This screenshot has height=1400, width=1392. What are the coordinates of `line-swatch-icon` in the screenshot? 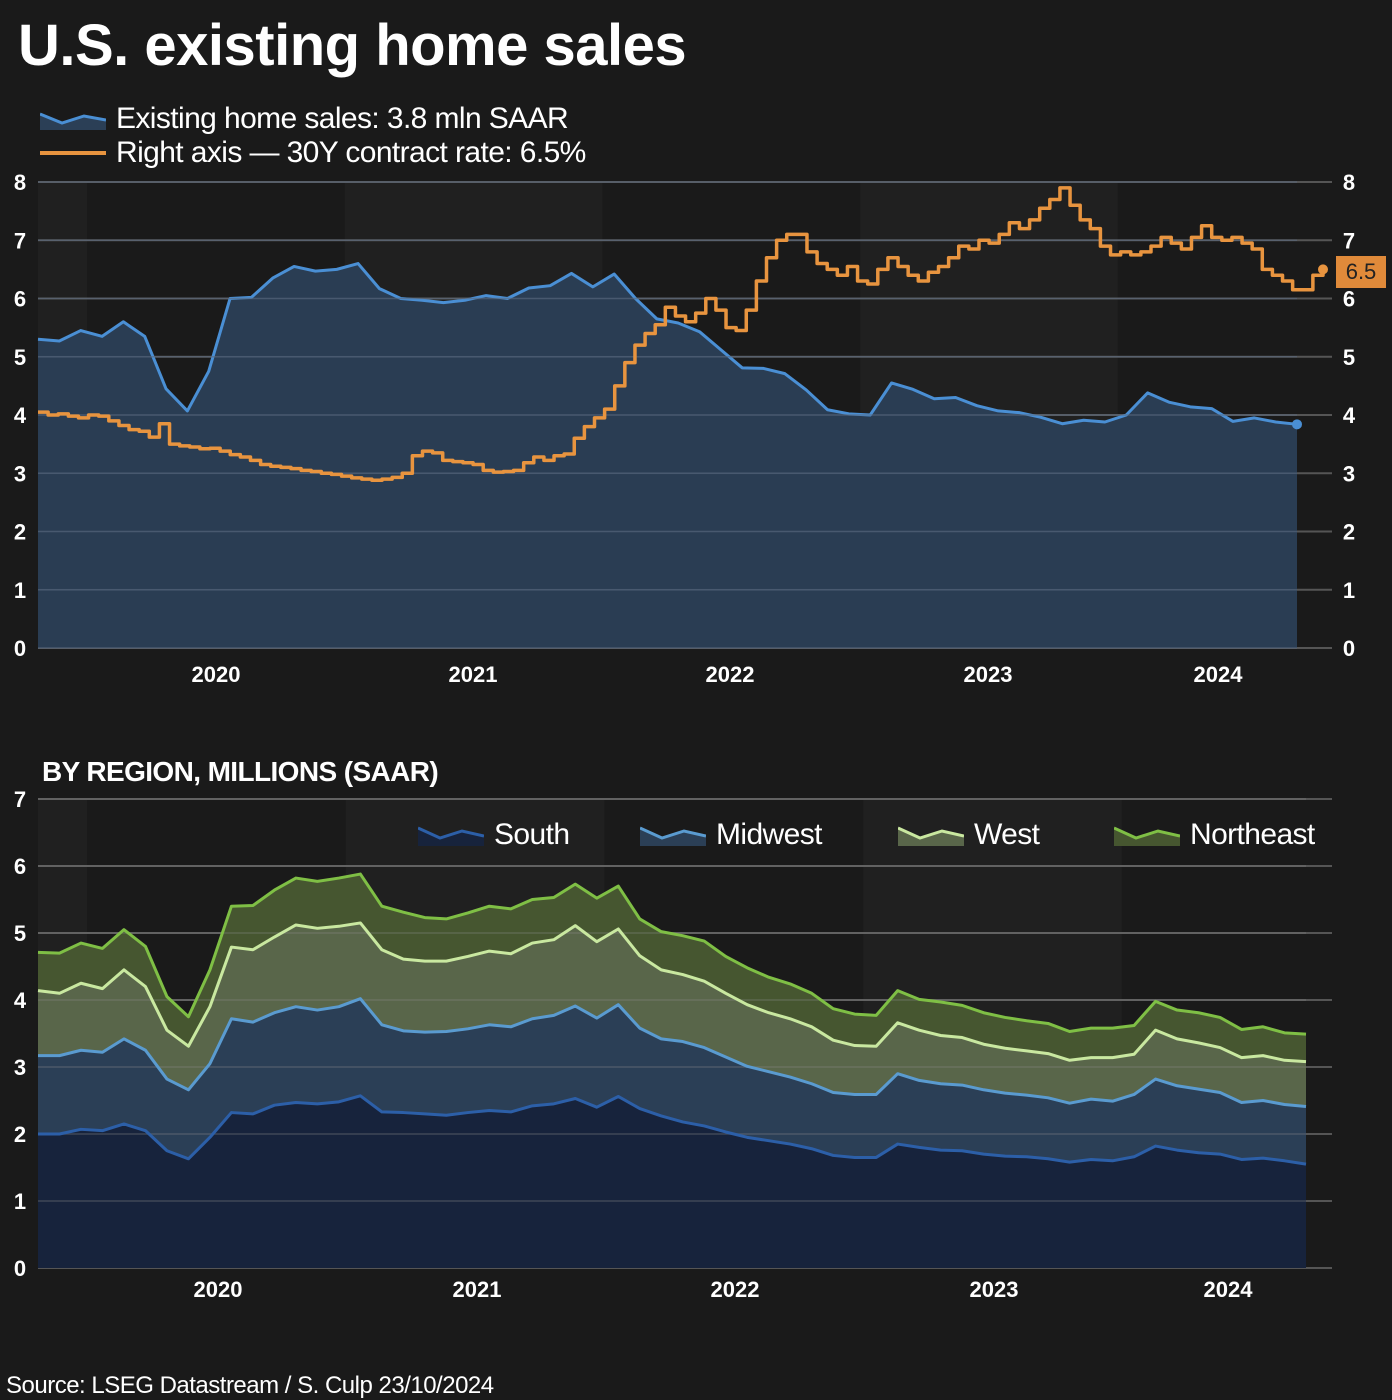 It's located at (73, 153).